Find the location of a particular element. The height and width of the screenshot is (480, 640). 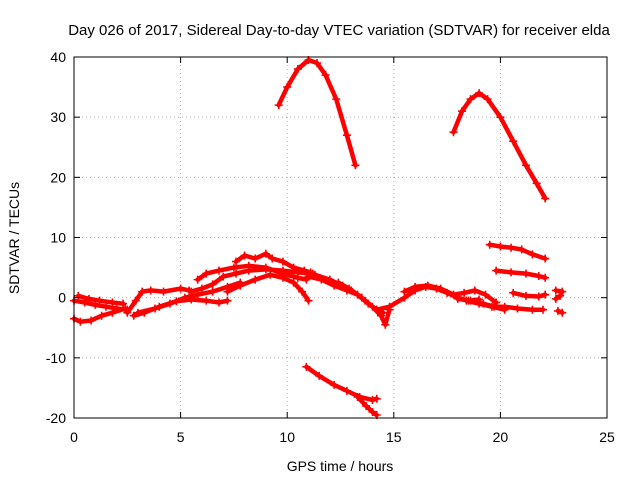

x-tick-label: 0 is located at coordinates (74, 437).